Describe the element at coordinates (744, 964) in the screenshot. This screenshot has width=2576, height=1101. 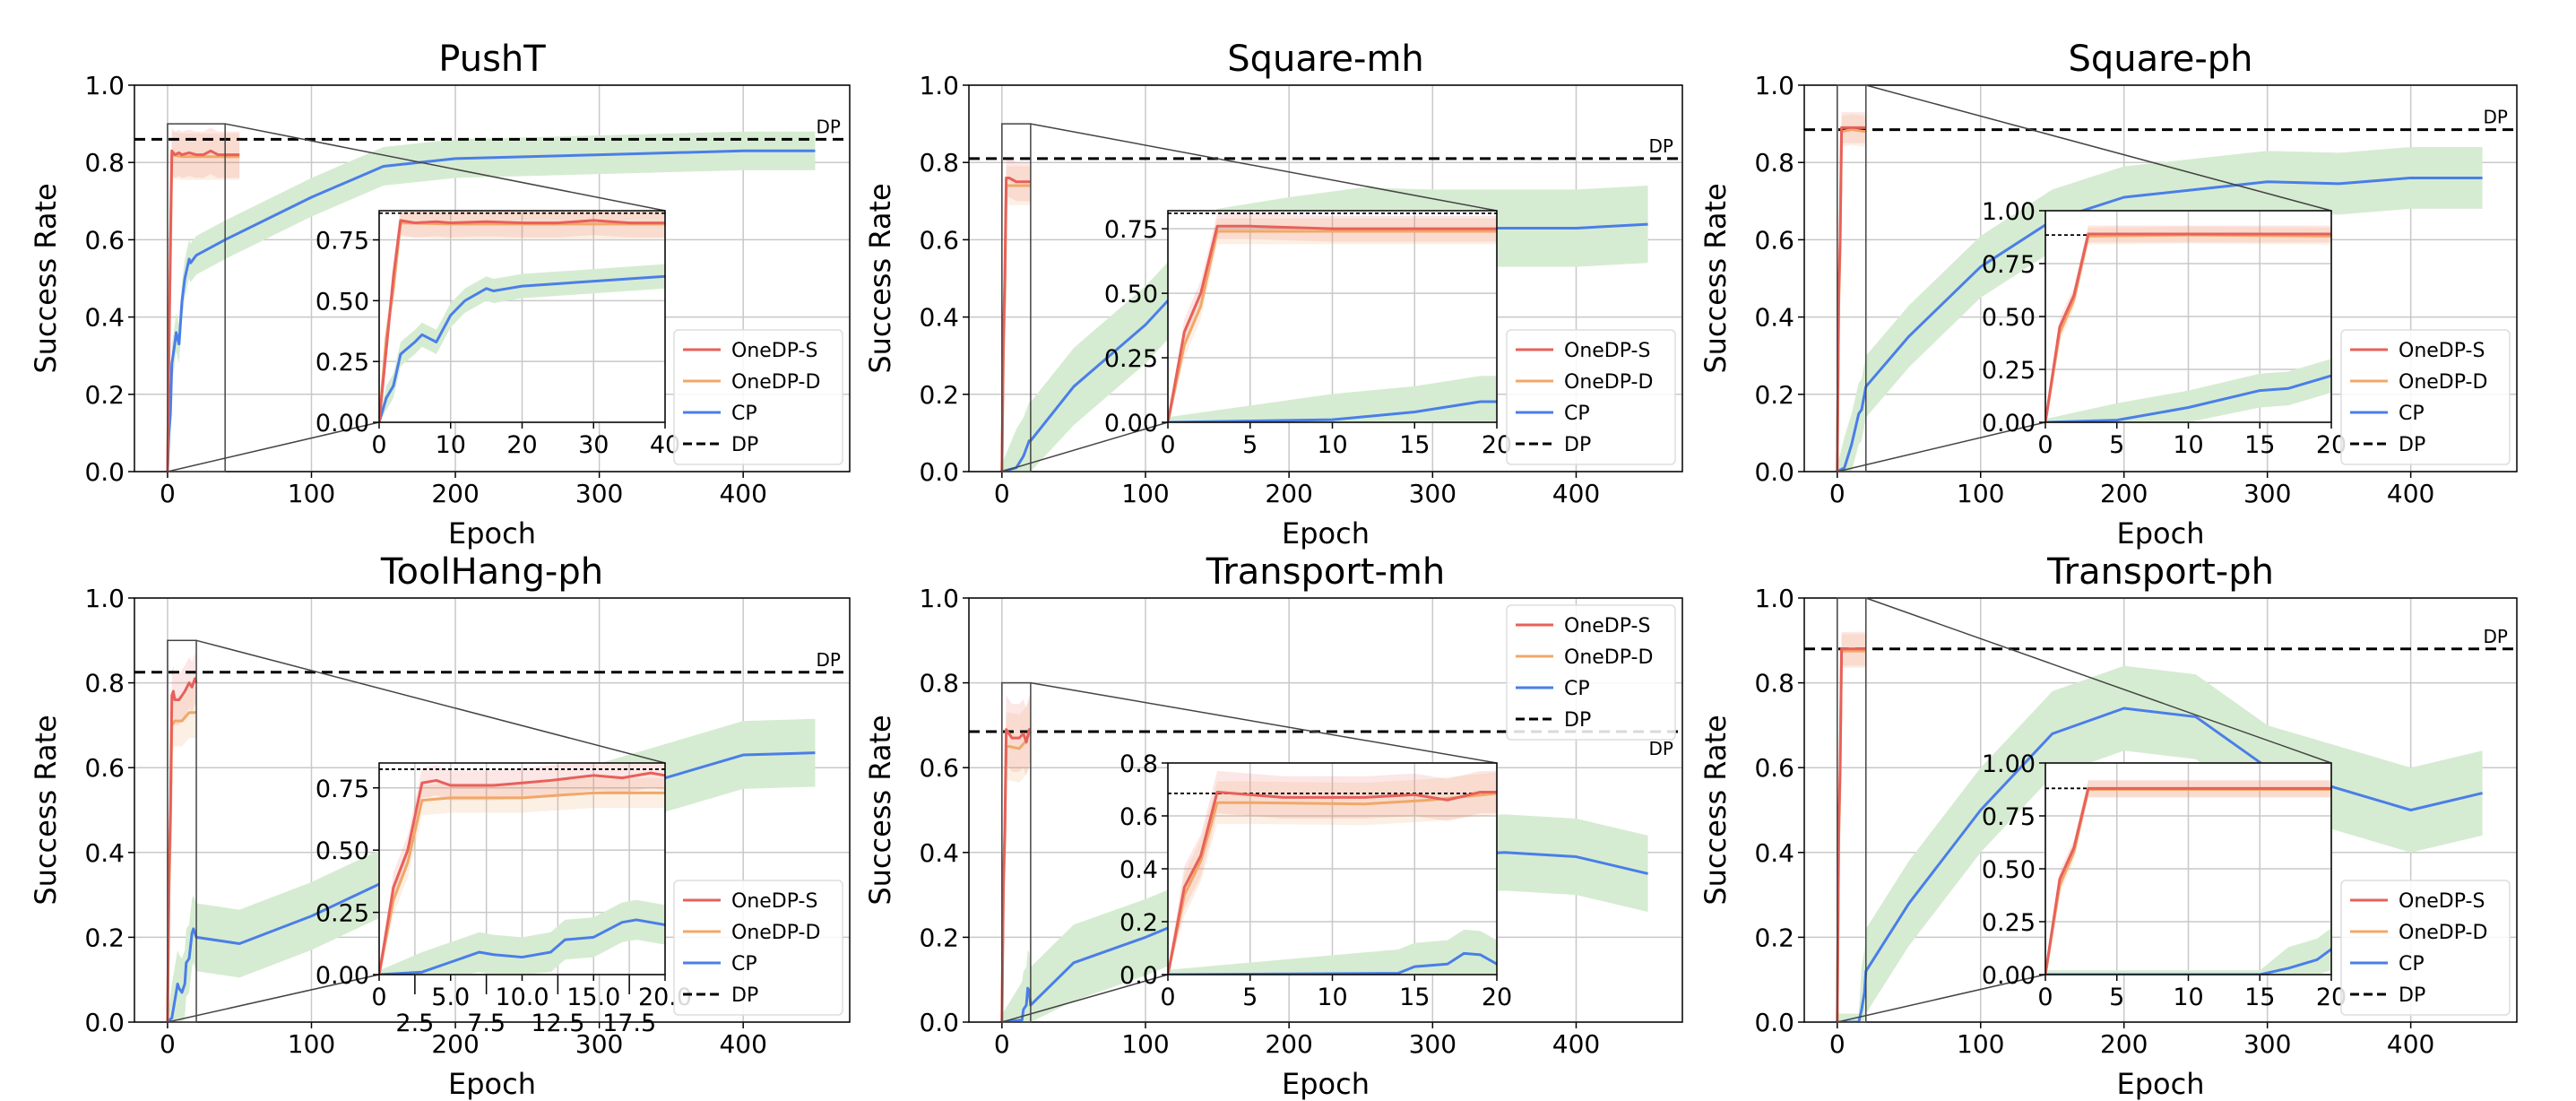
I see `legend-label: CP` at that location.